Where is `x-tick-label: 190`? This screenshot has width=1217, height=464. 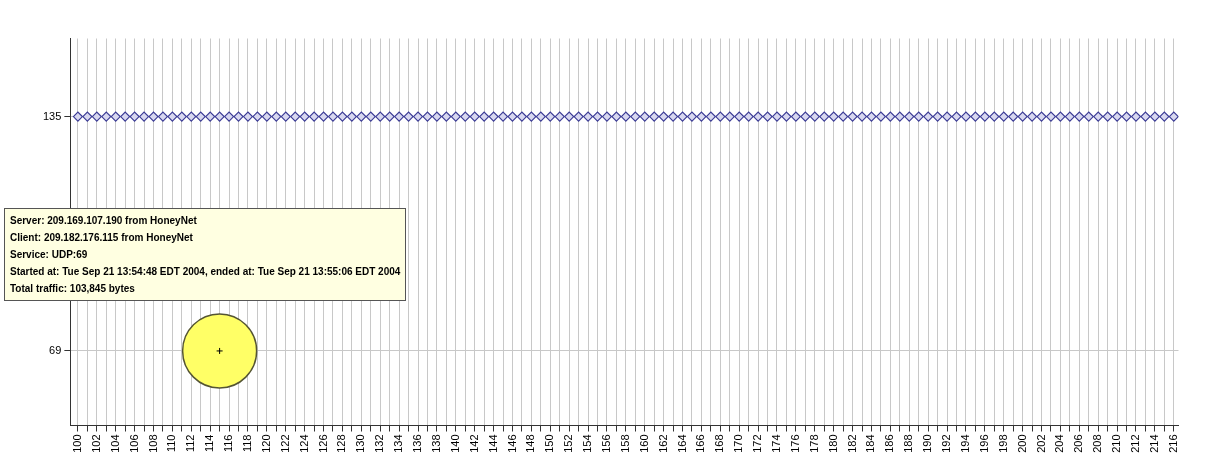
x-tick-label: 190 is located at coordinates (927, 443).